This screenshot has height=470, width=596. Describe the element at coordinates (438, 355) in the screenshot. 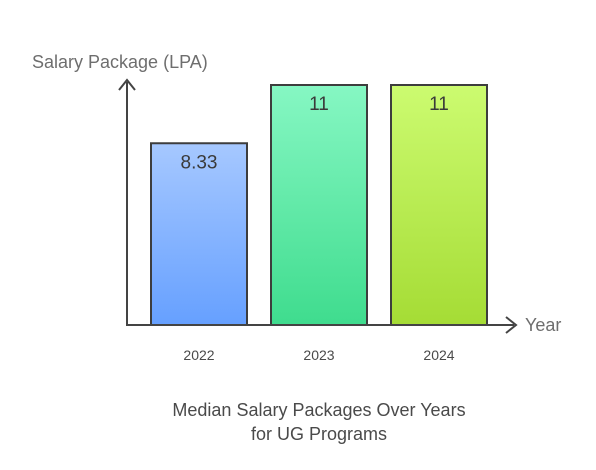

I see `x-tick-2024: 2024` at that location.